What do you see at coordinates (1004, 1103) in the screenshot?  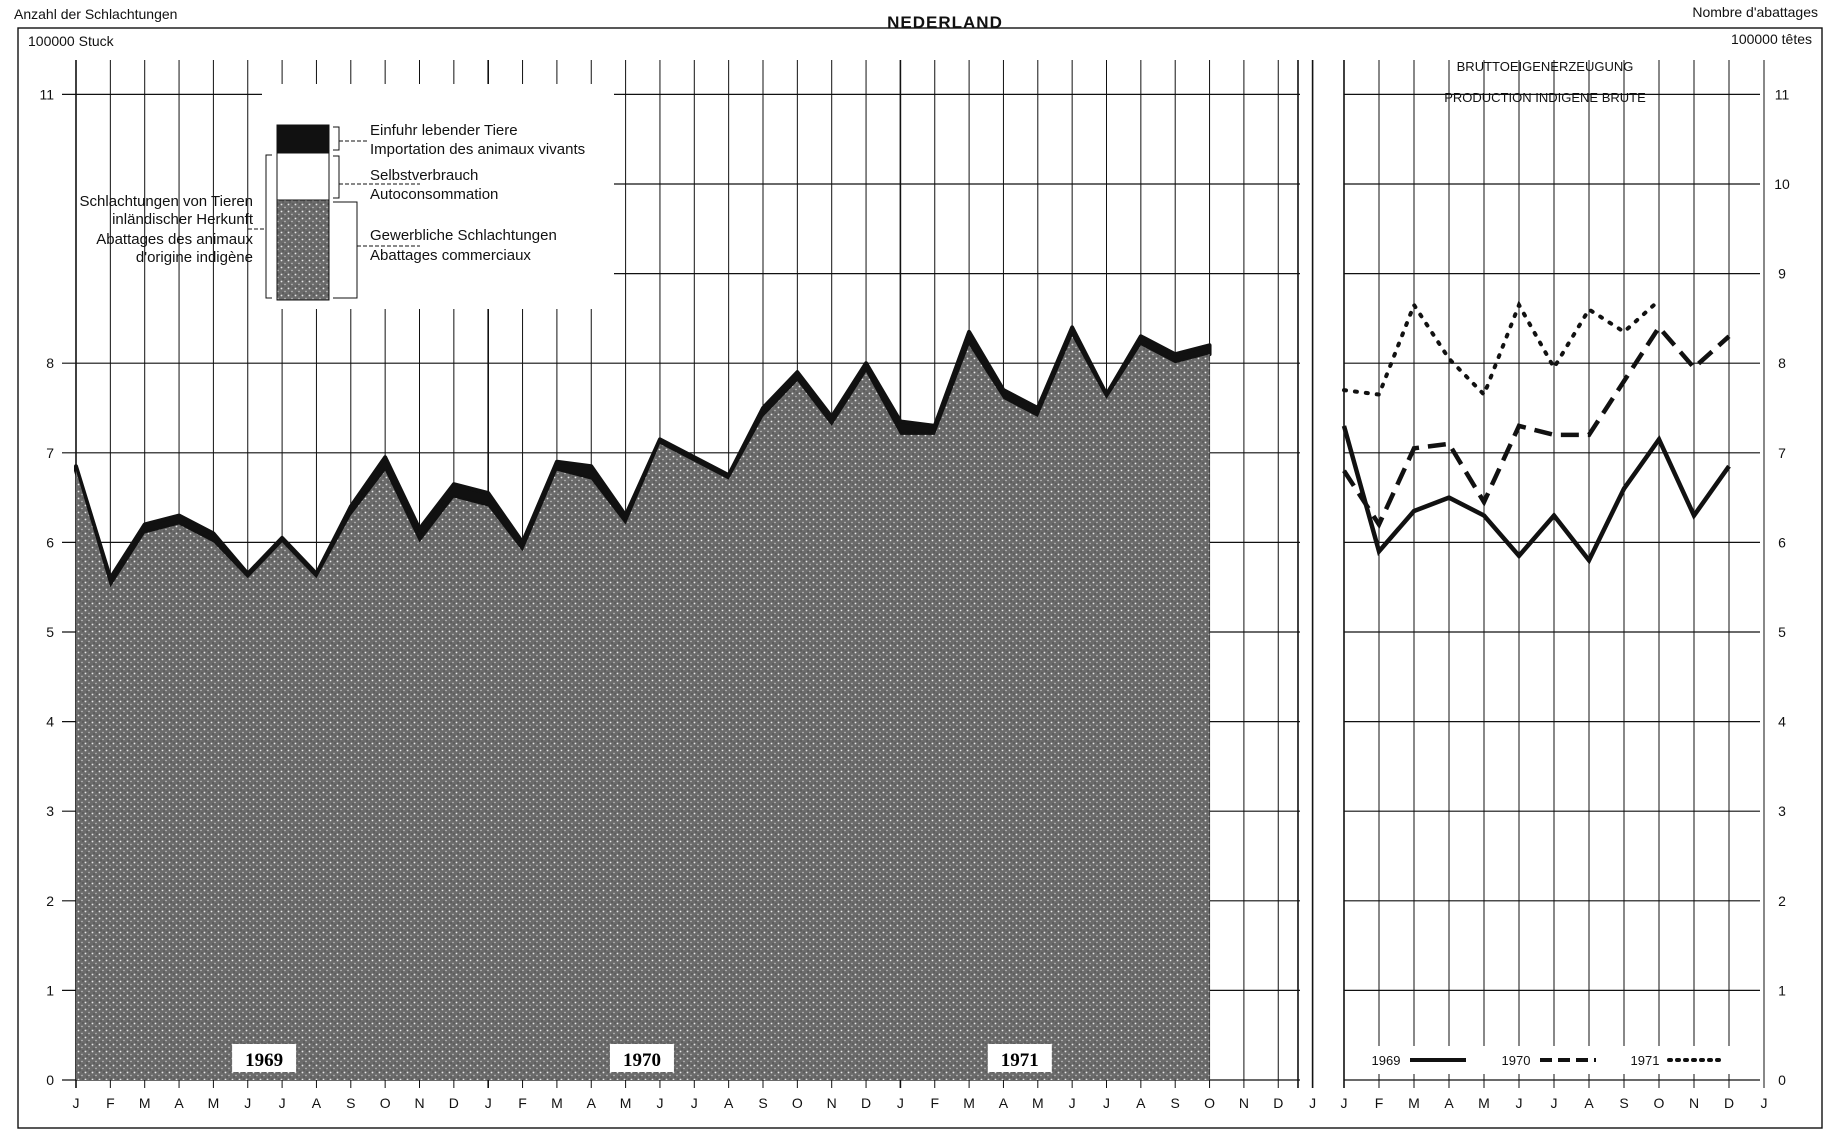 I see `x-tick-left-27: A` at bounding box center [1004, 1103].